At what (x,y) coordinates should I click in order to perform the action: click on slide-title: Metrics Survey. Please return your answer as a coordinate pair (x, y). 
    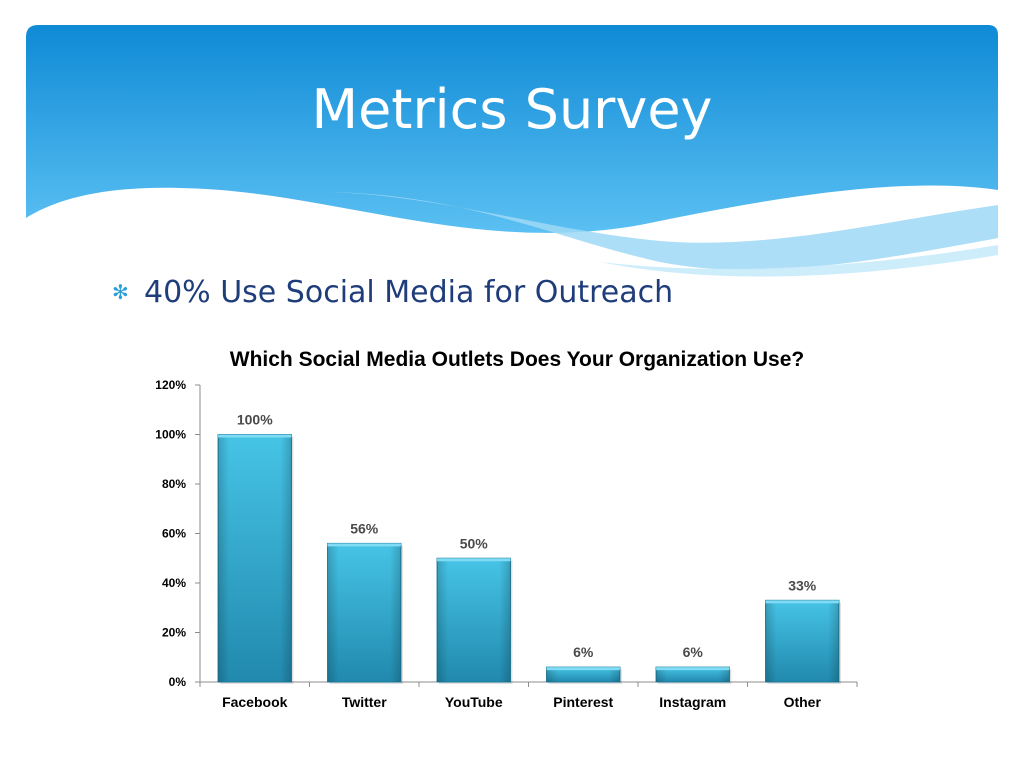
    Looking at the image, I should click on (512, 109).